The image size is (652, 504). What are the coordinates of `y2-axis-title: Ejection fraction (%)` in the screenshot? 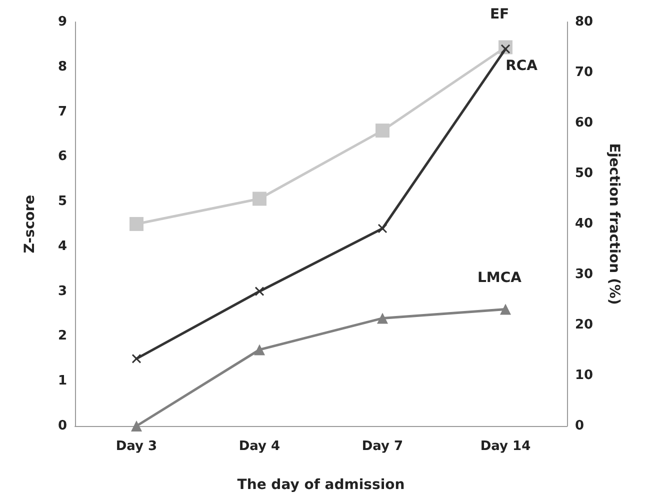 It's located at (614, 224).